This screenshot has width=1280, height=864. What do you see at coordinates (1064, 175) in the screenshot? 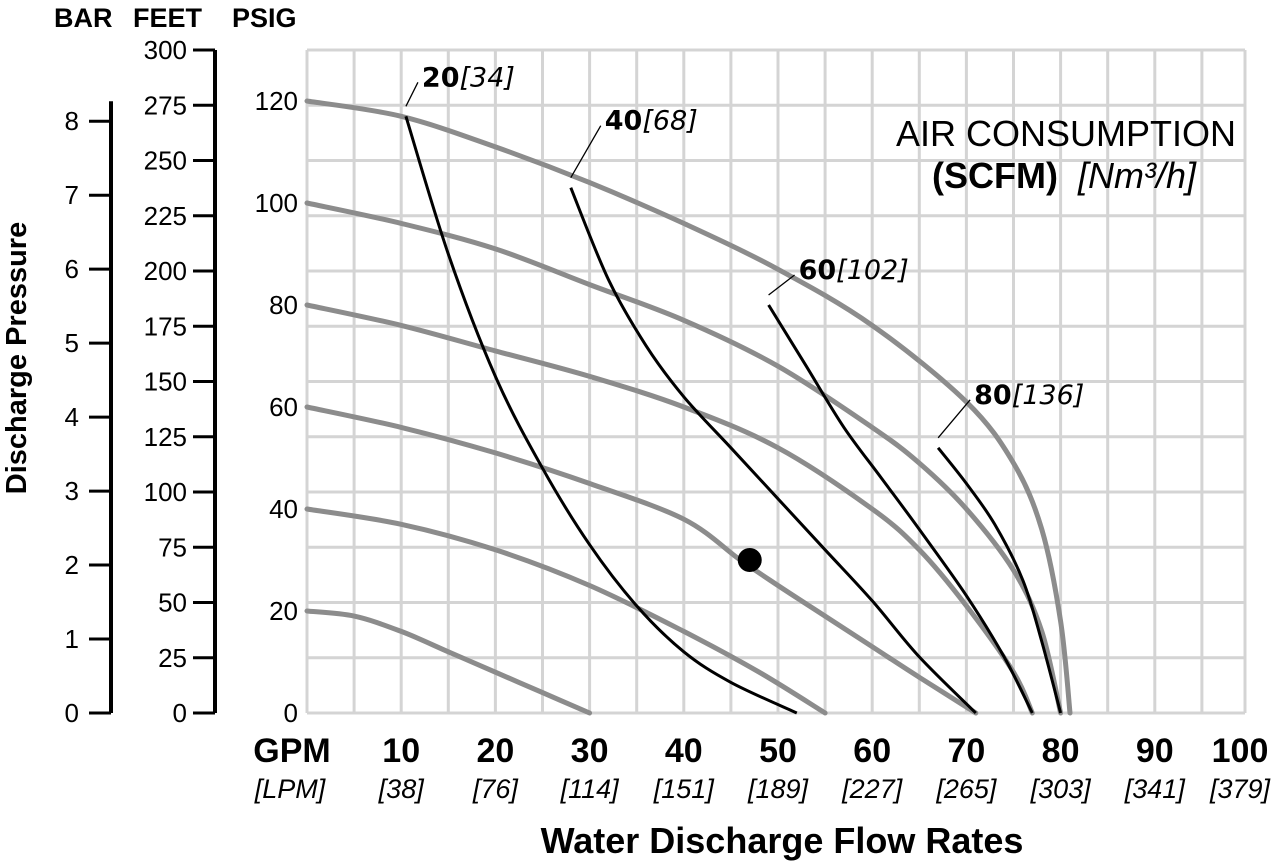
I see `legend-title-units: (SCFM) [Nm³/h]` at bounding box center [1064, 175].